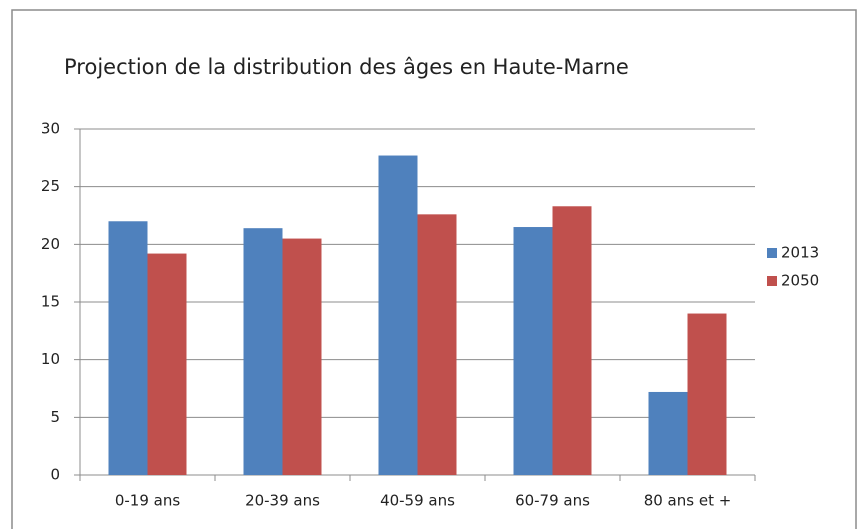 The height and width of the screenshot is (529, 867). Describe the element at coordinates (50, 186) in the screenshot. I see `y-tick-label: 25` at that location.